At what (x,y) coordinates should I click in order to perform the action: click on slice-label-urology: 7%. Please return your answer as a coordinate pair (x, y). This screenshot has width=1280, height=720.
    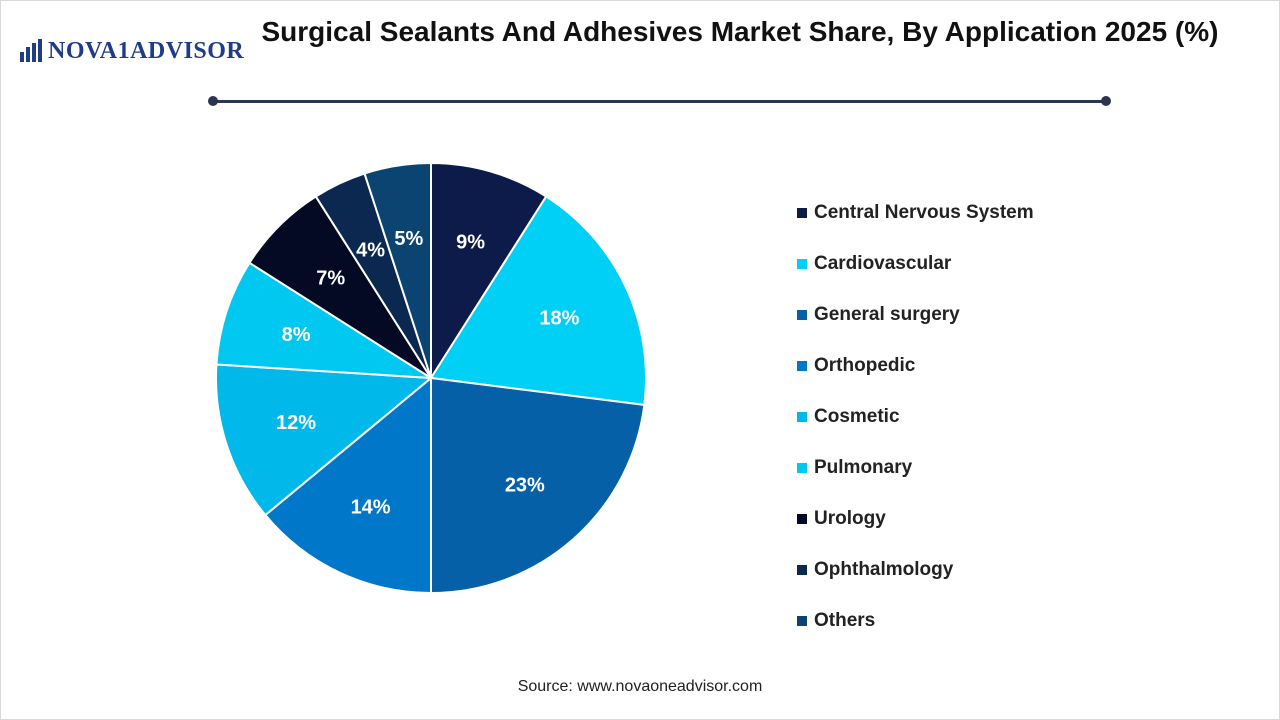
    Looking at the image, I should click on (330, 279).